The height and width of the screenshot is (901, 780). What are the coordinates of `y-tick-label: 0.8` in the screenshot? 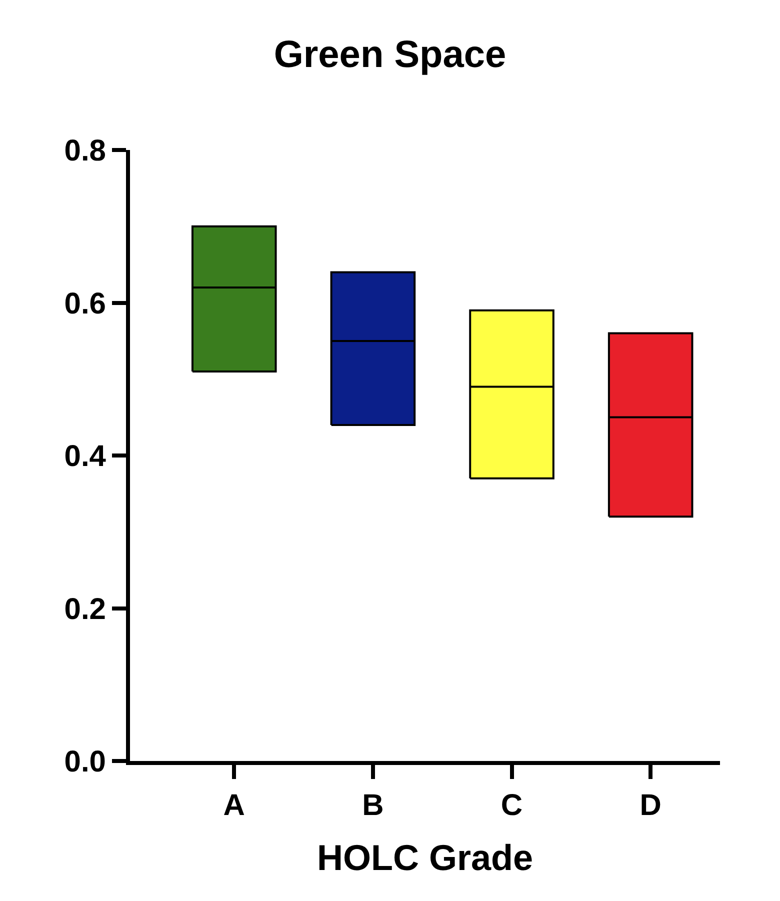 It's located at (85, 151).